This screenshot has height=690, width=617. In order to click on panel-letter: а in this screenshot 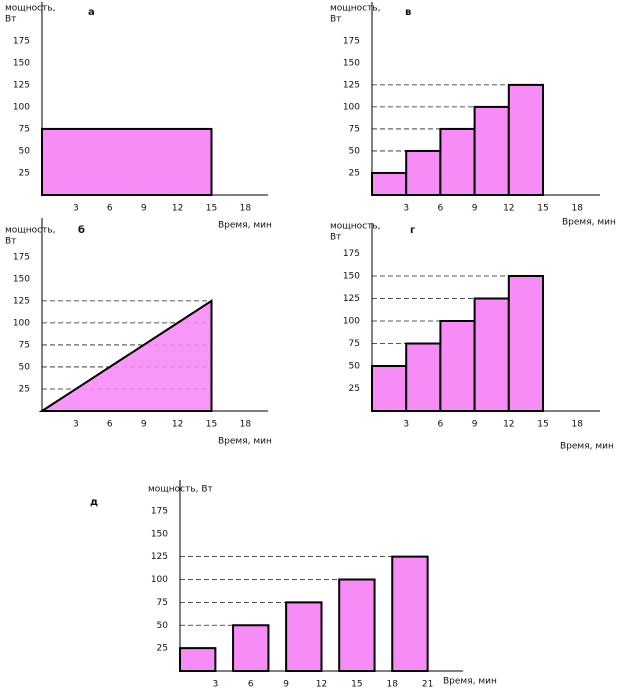, I will do `click(91, 12)`.